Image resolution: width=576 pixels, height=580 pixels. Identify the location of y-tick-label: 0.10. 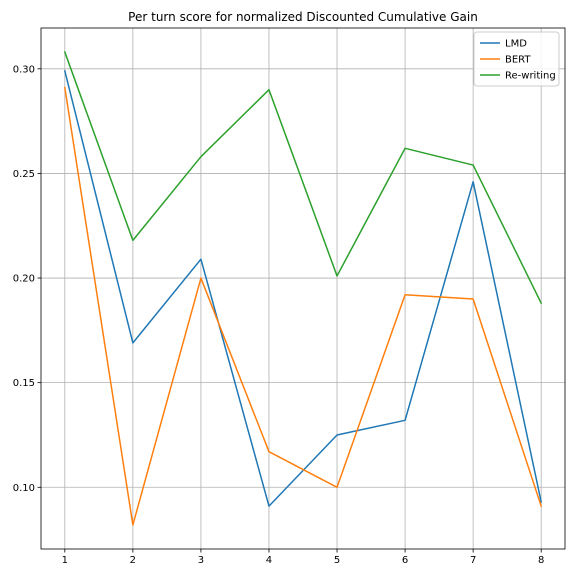
(24, 488).